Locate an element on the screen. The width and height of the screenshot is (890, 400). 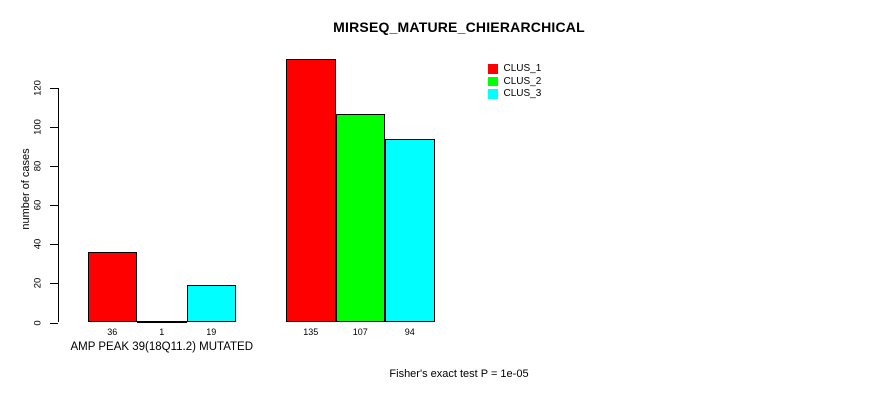
bar-value-label: 36 is located at coordinates (112, 332).